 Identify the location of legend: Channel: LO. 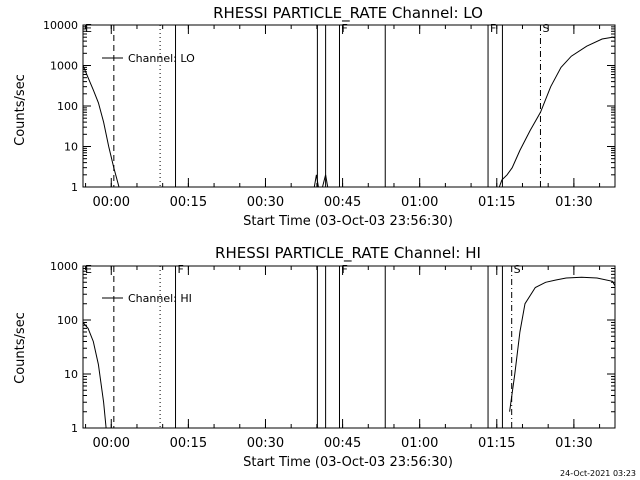
(148, 58).